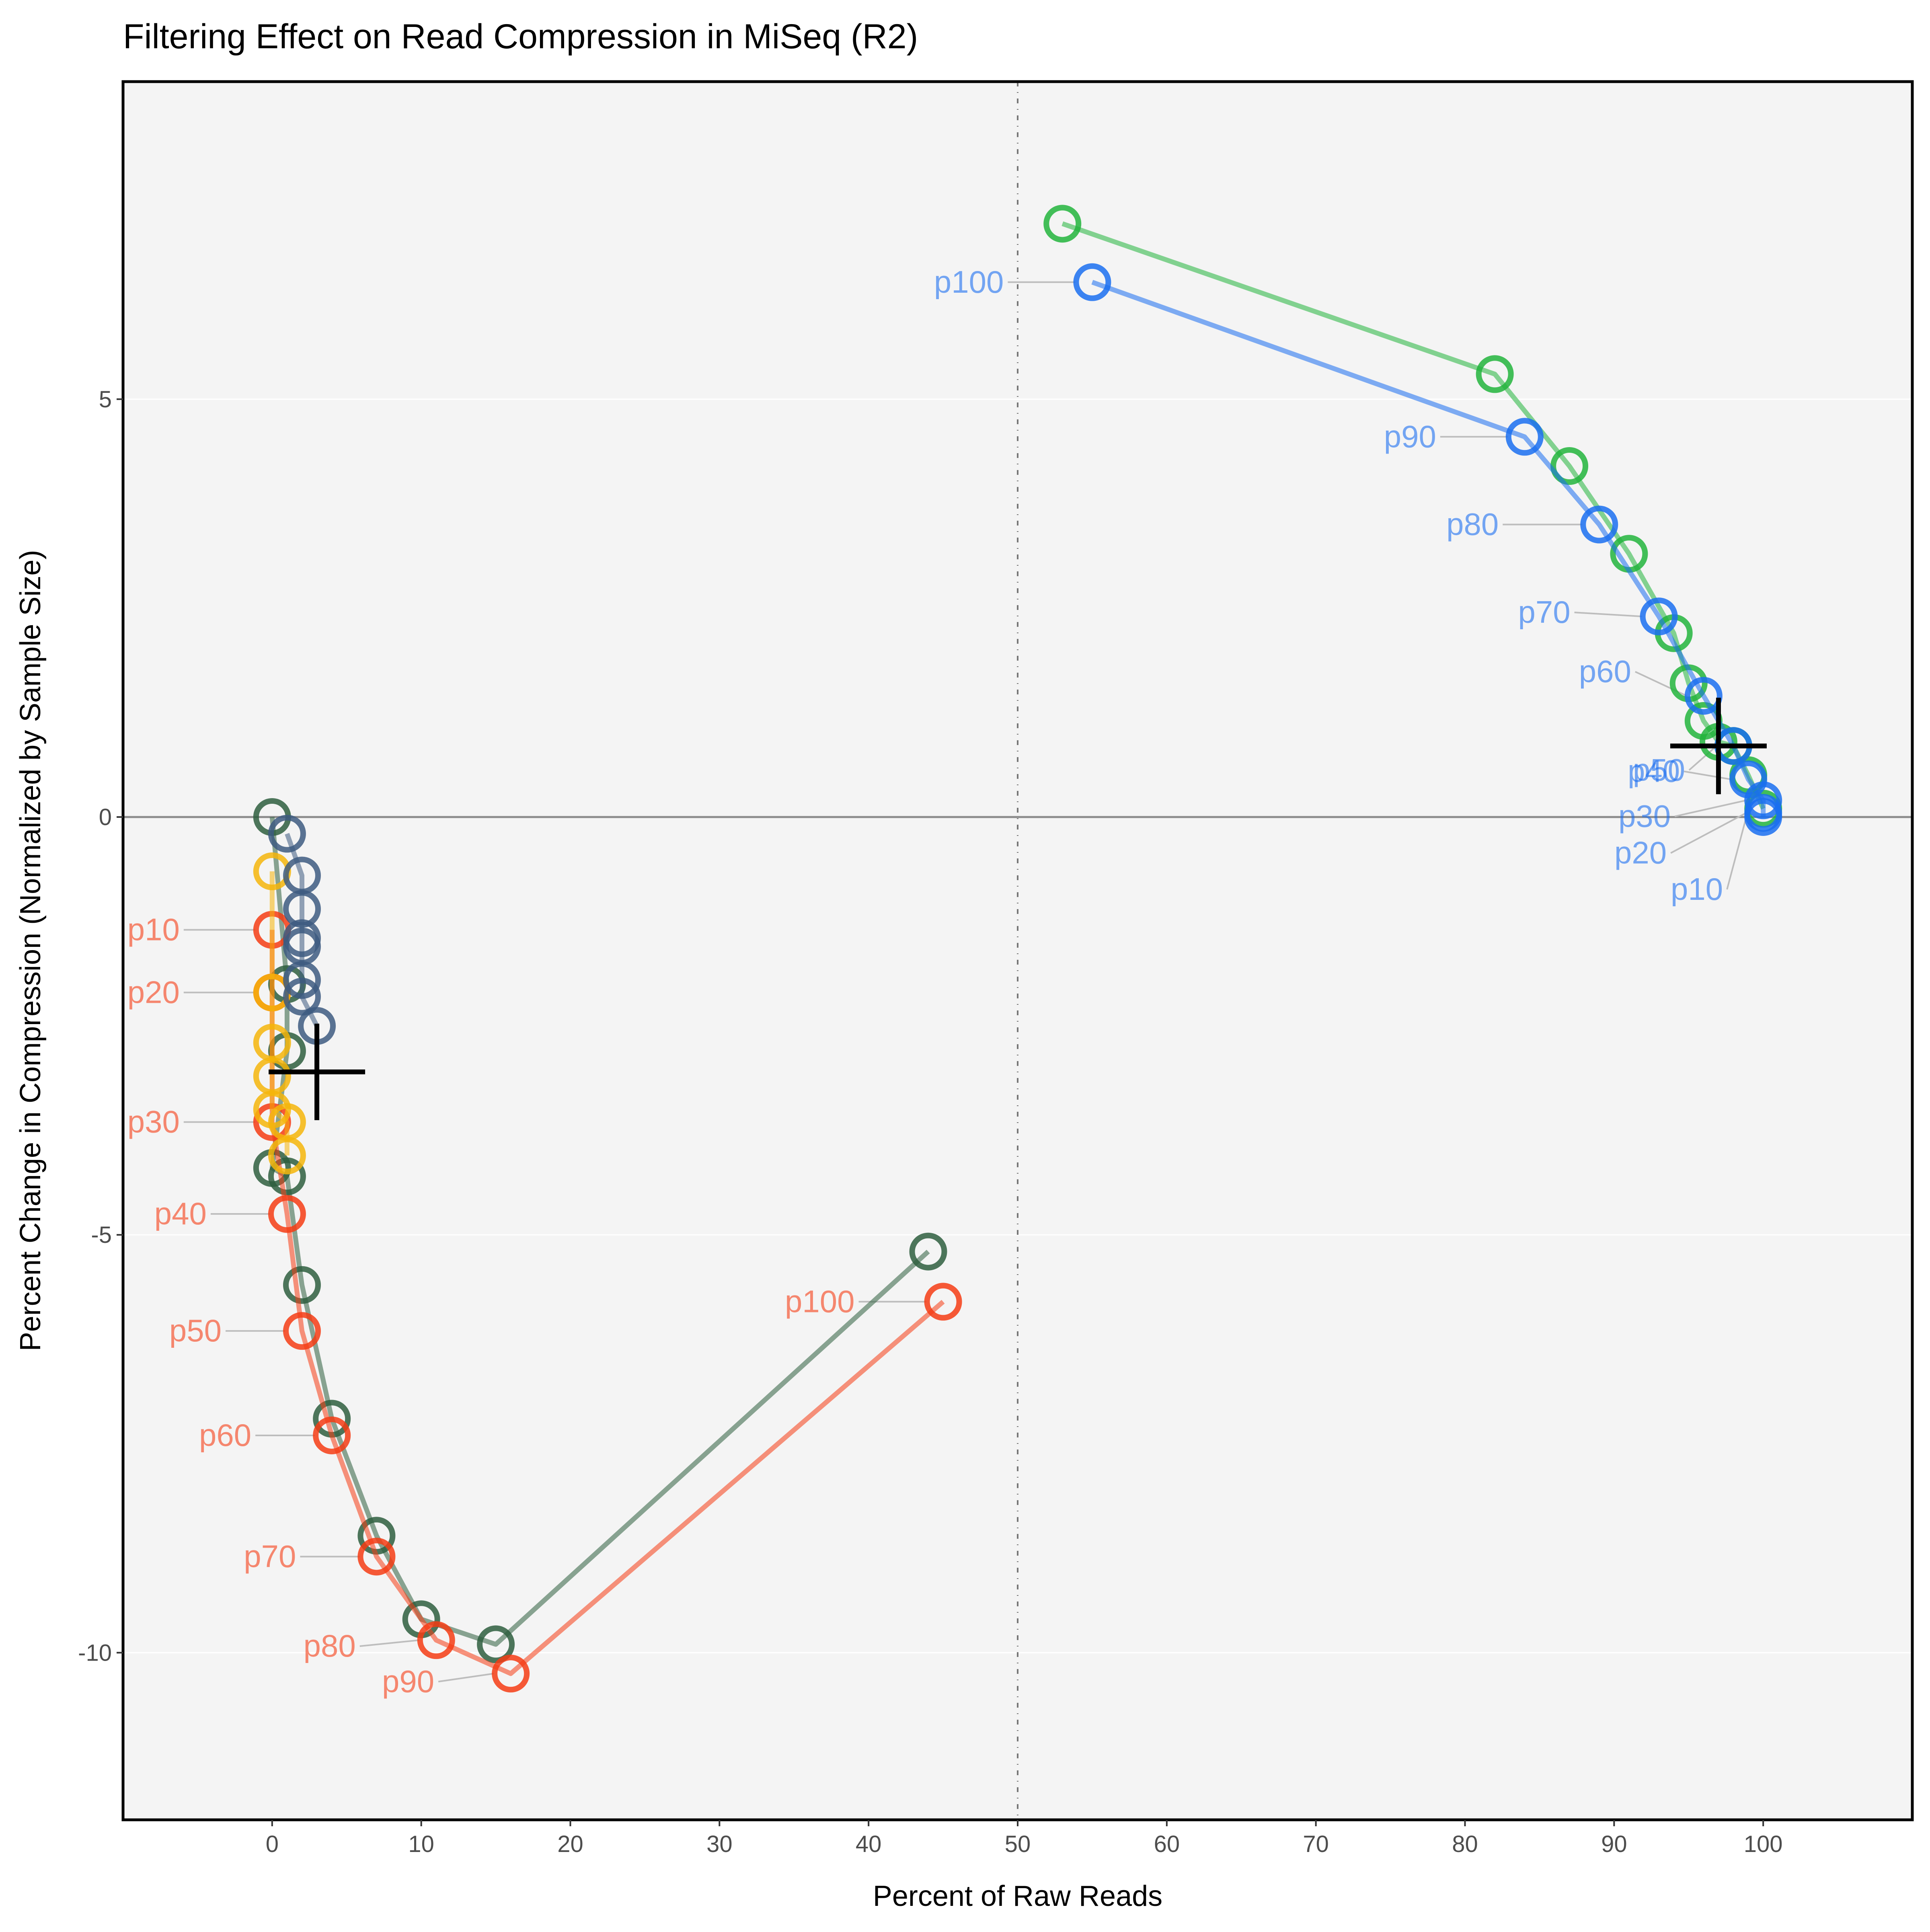  I want to click on x-axis: 0 10 20 30 40 50 60 70 80 90 100, so click(1024, 1838).